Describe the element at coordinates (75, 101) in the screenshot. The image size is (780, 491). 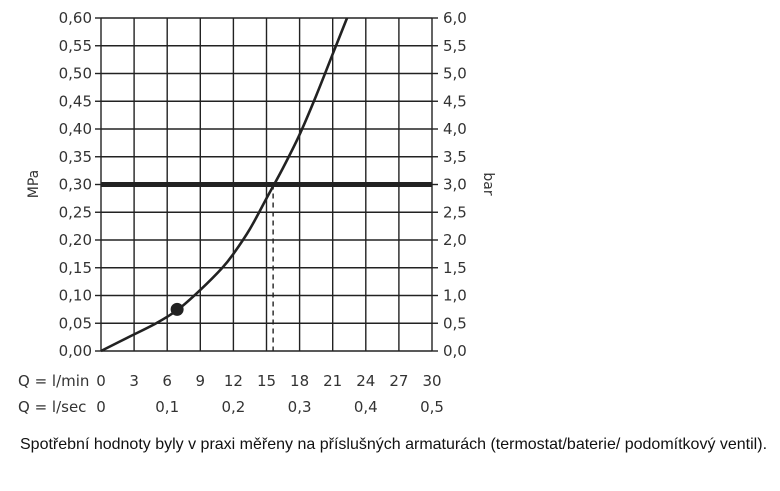
I see `left-tick-label: 0,45` at that location.